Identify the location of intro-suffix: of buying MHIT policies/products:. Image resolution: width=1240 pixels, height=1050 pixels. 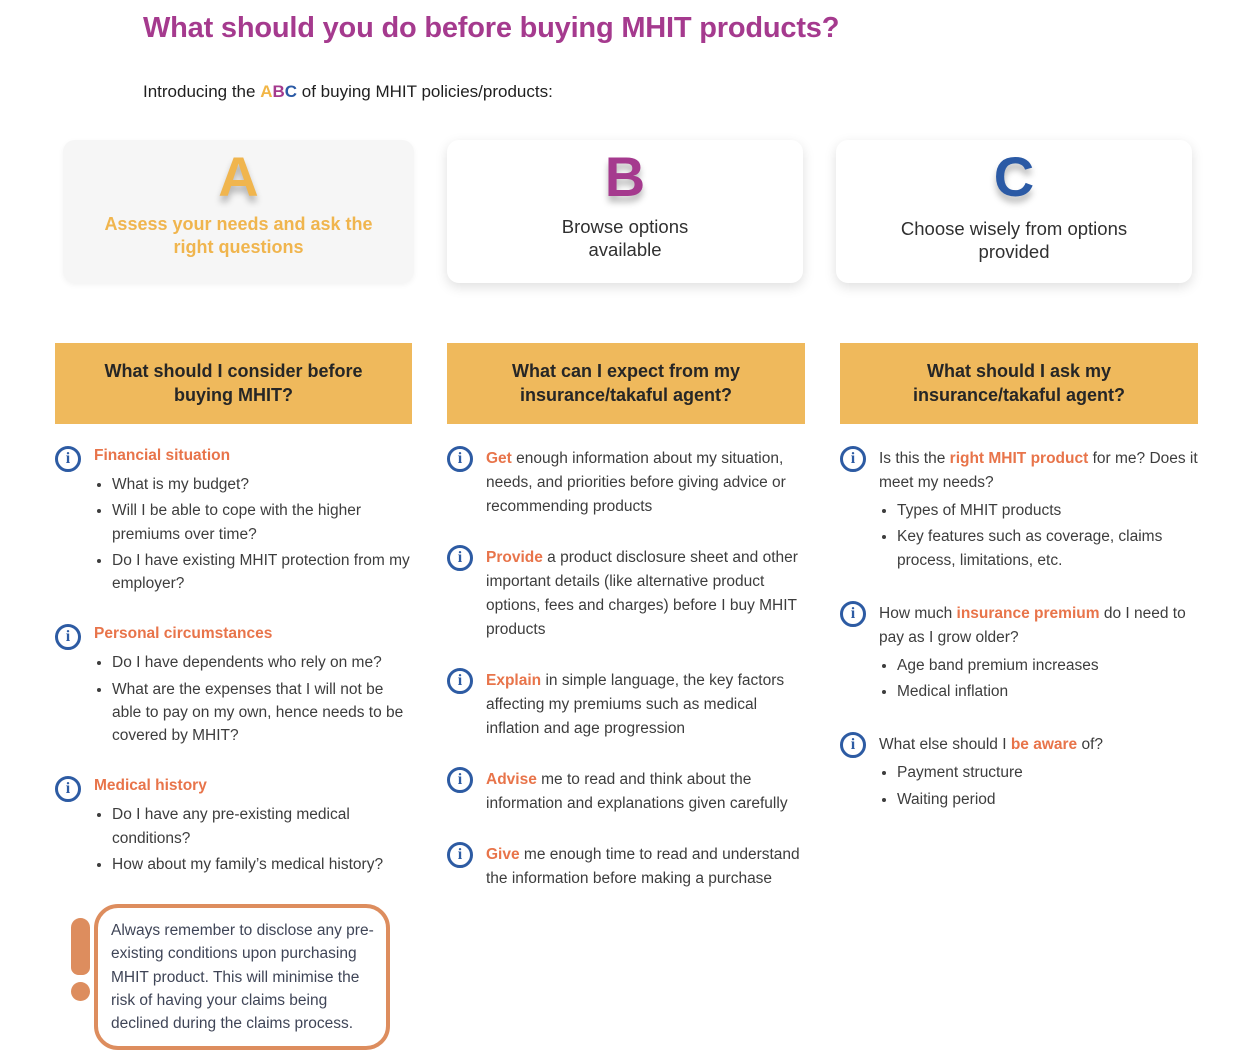
(425, 91).